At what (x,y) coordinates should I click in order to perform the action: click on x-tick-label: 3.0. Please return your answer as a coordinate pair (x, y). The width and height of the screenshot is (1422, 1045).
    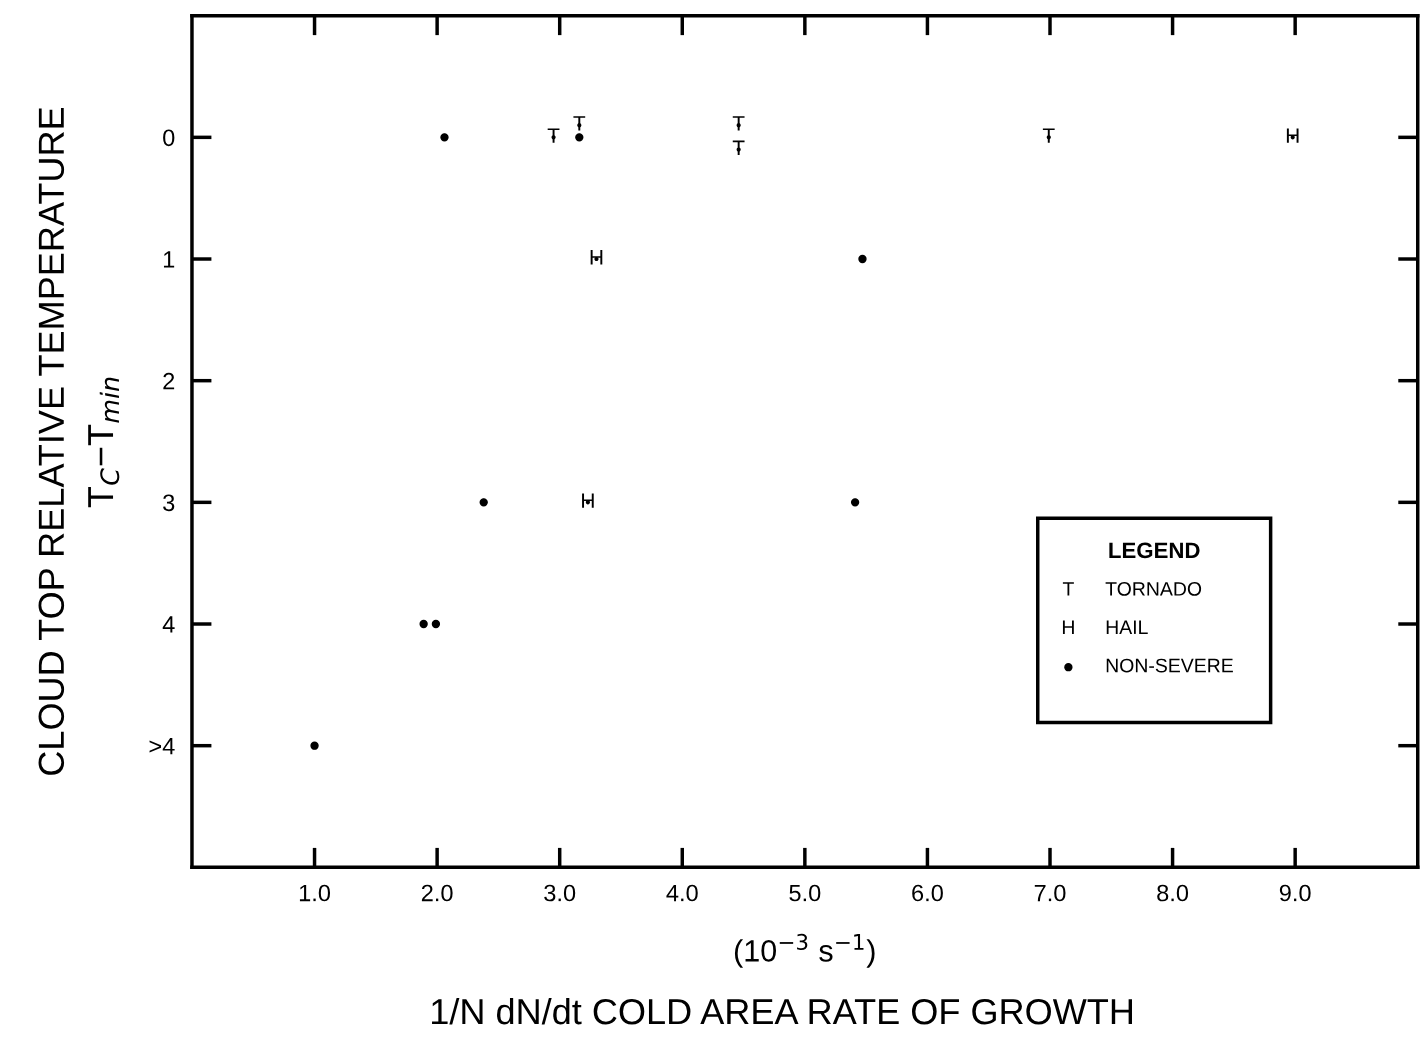
    Looking at the image, I should click on (560, 893).